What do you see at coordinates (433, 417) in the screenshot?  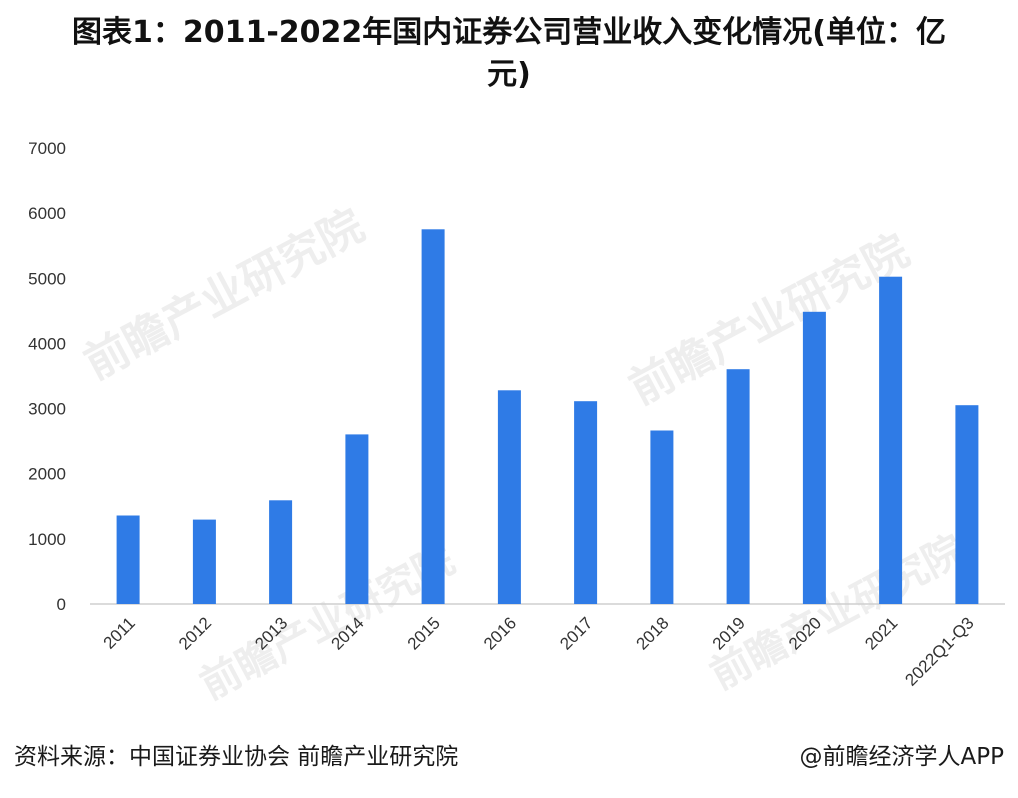 I see `bar-2015` at bounding box center [433, 417].